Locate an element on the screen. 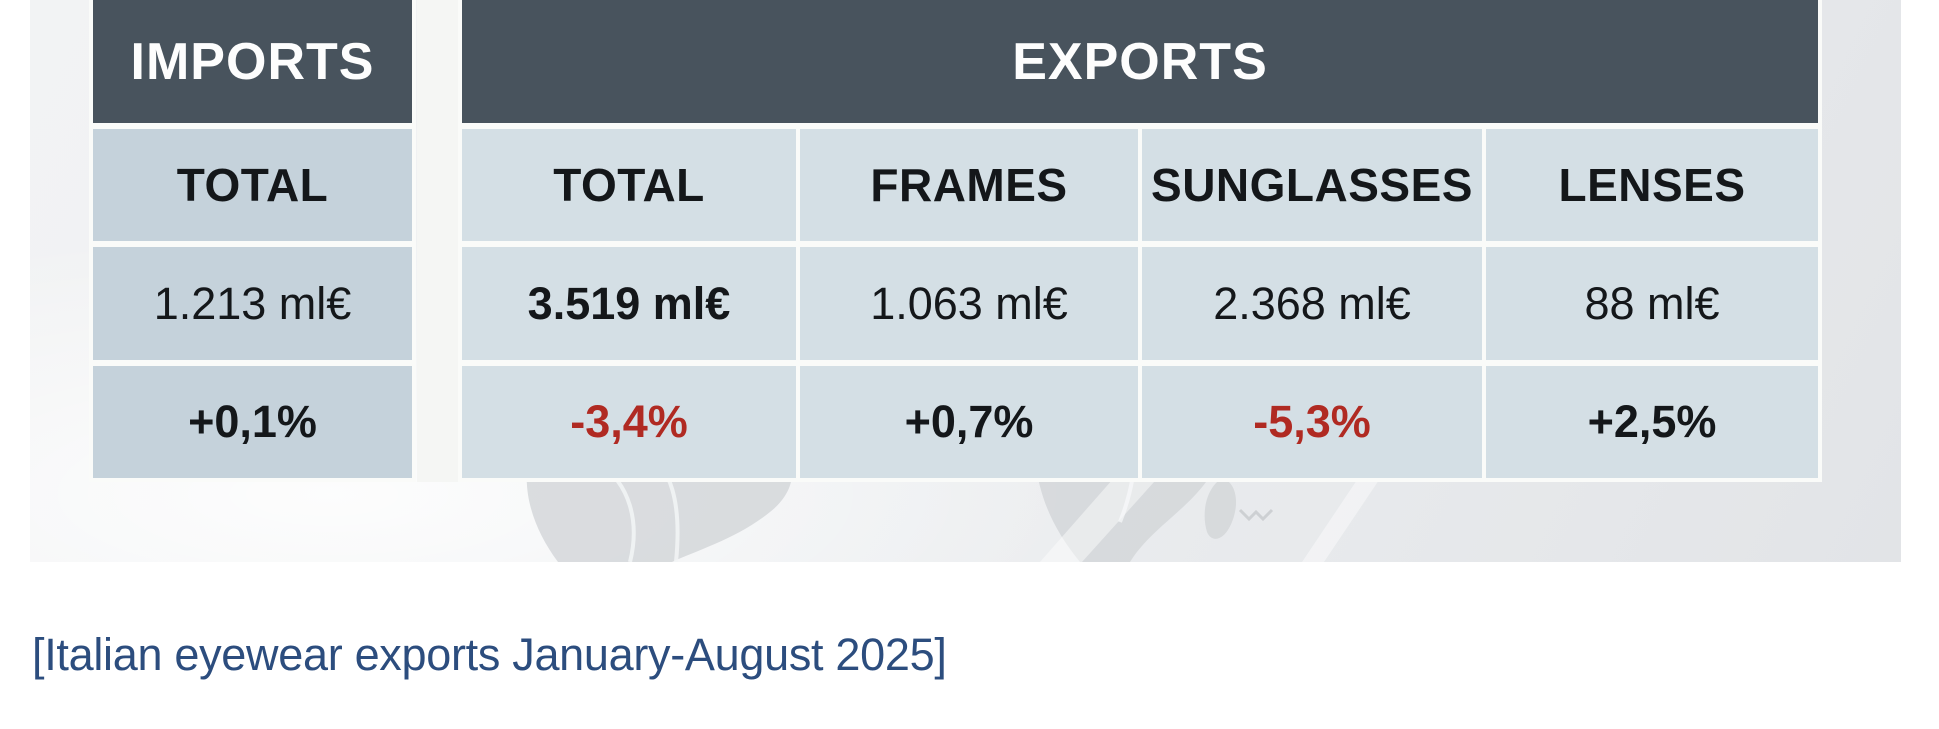 The height and width of the screenshot is (729, 1939). exports-header: EXPORTS is located at coordinates (1140, 61).